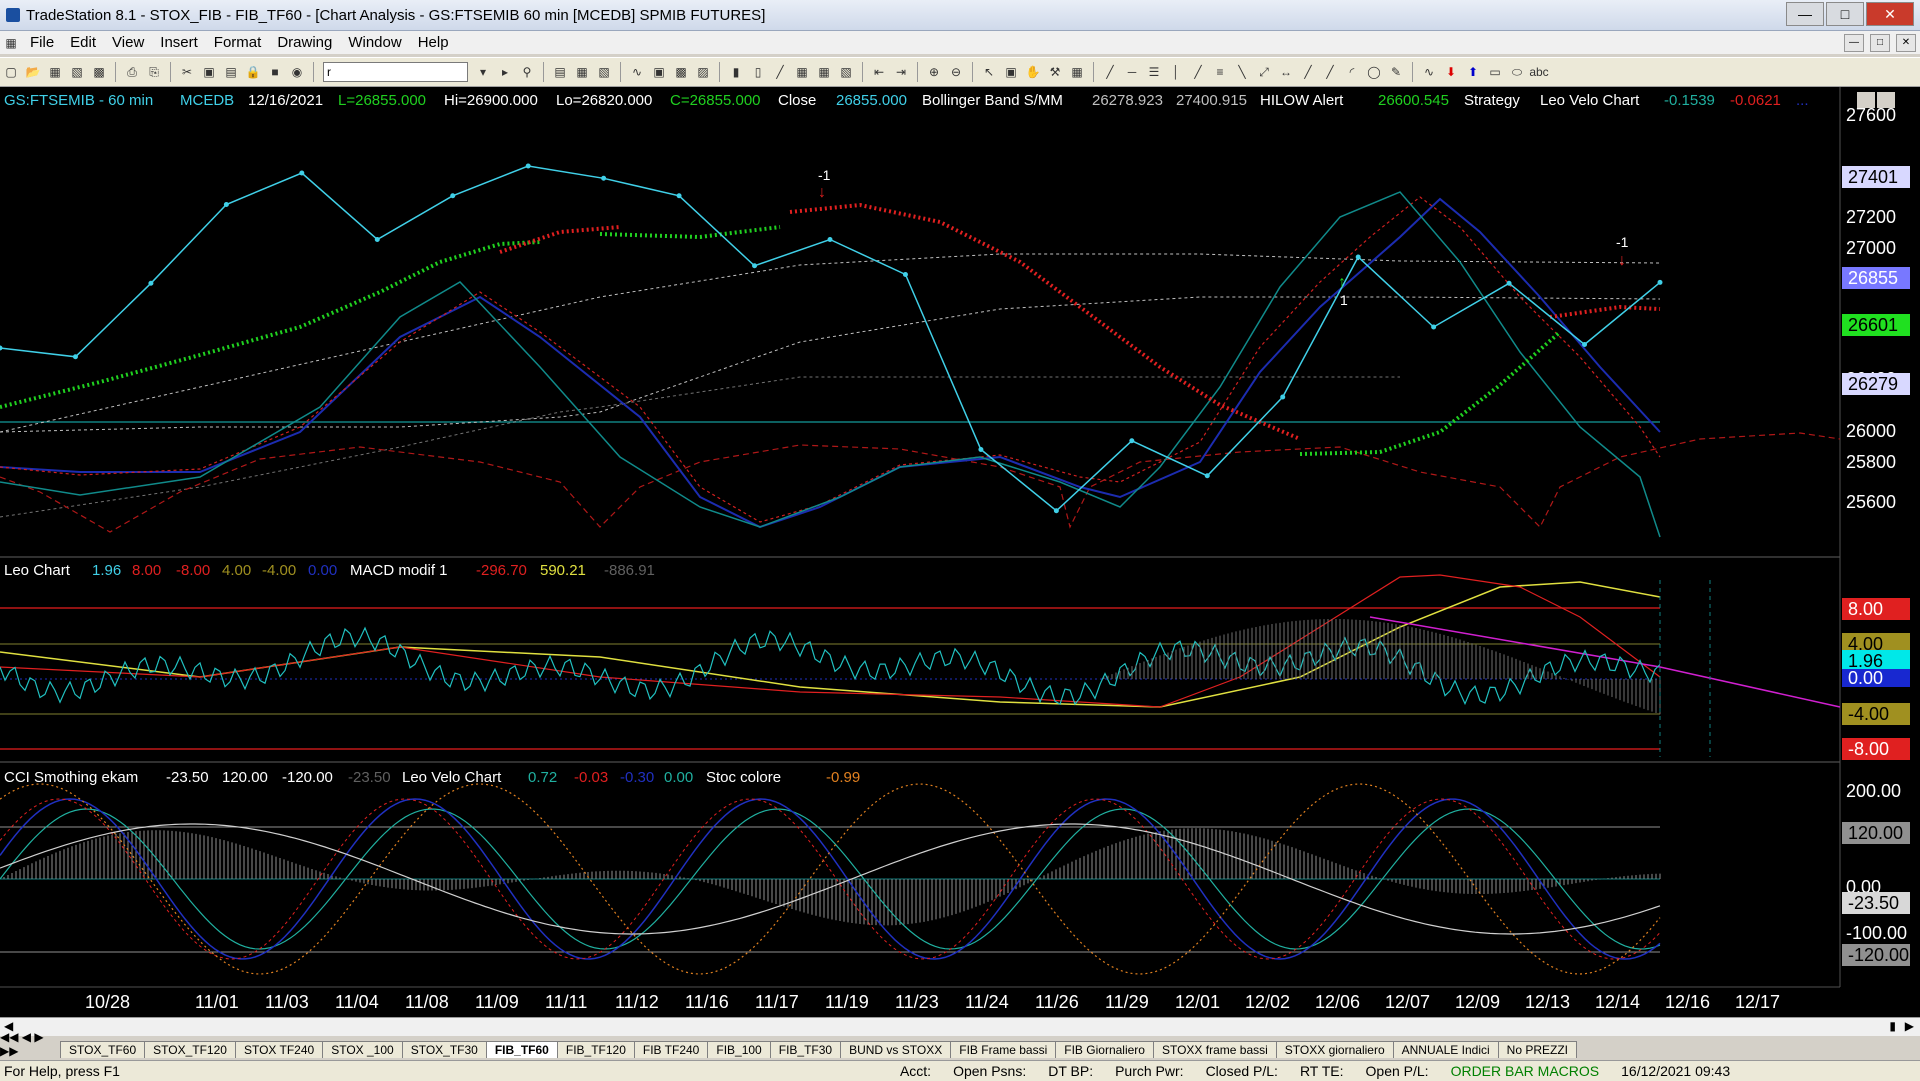 Image resolution: width=1920 pixels, height=1081 pixels. What do you see at coordinates (483, 72) in the screenshot?
I see `dropdown-arrow-icon: ▾` at bounding box center [483, 72].